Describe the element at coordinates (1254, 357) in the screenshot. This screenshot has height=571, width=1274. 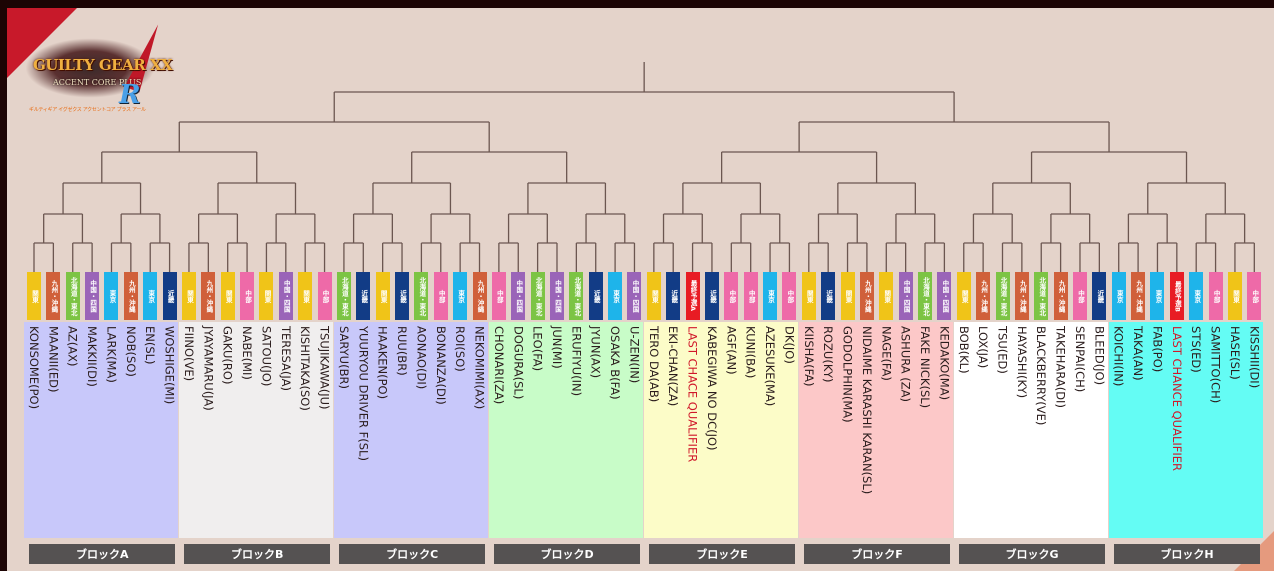
I see `player-name: KISSHII(DI)` at that location.